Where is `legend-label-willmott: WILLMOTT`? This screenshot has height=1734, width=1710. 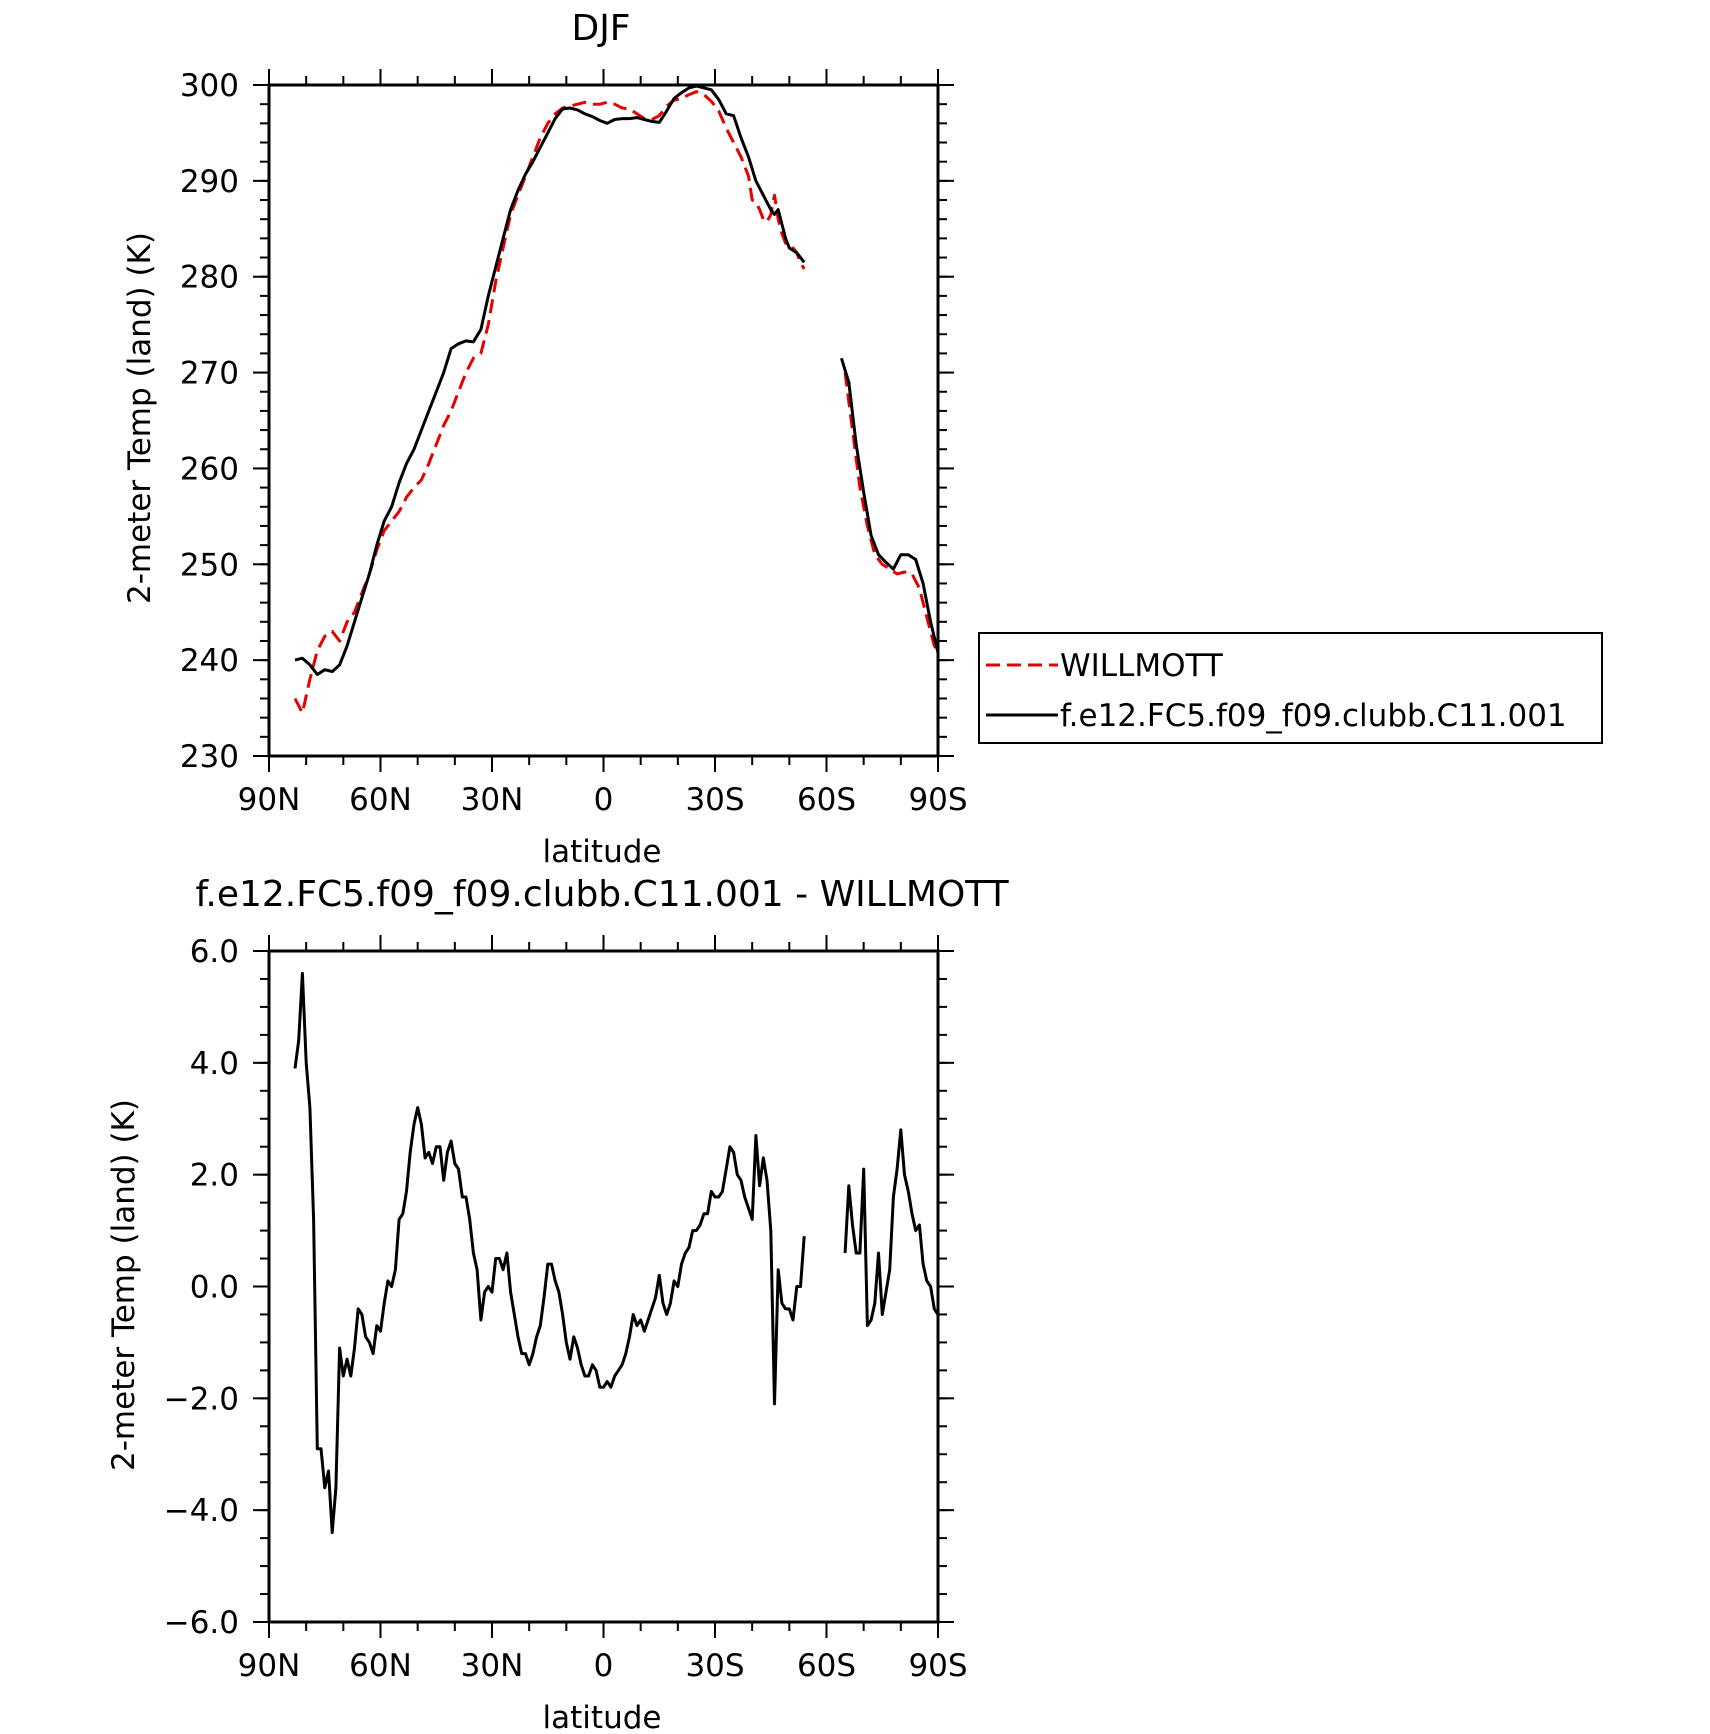
legend-label-willmott: WILLMOTT is located at coordinates (1142, 666).